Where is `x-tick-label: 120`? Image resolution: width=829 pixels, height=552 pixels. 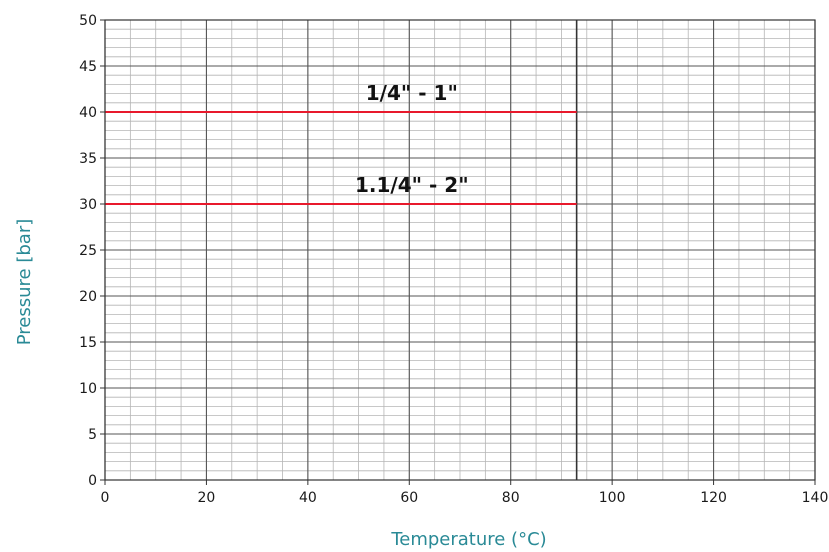
x-tick-label: 120 is located at coordinates (713, 498).